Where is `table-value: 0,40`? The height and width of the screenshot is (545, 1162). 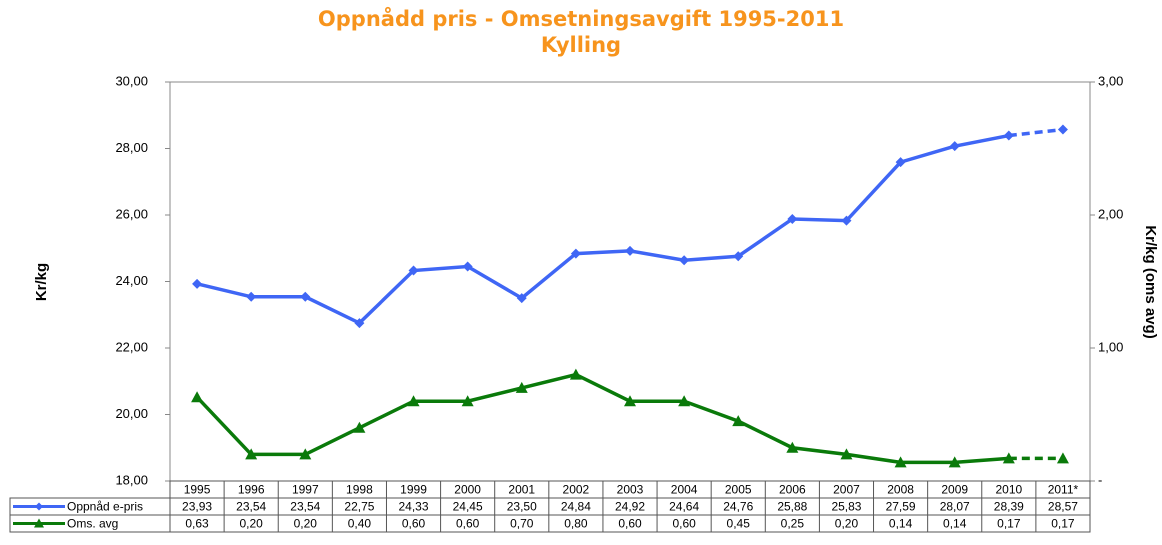
table-value: 0,40 is located at coordinates (360, 524).